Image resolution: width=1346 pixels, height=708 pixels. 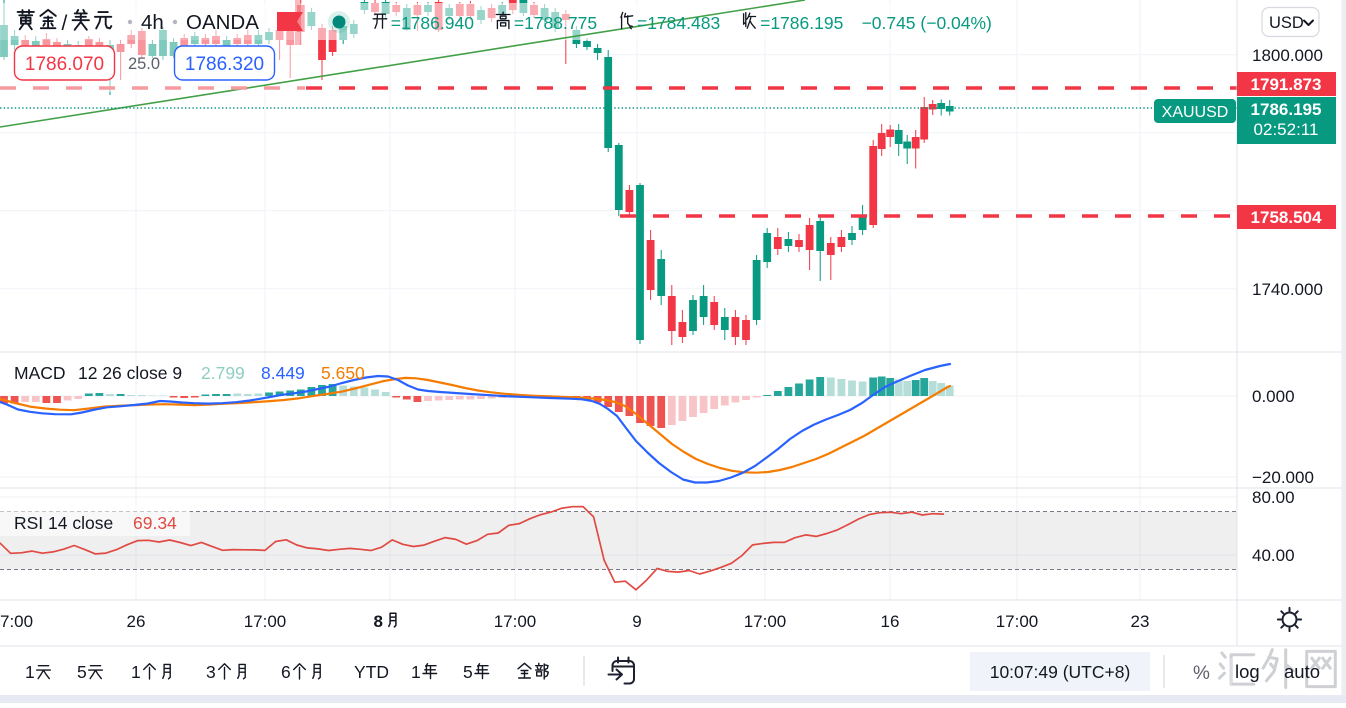 What do you see at coordinates (678, 23) in the screenshot?
I see `svg-text: =1784.483` at bounding box center [678, 23].